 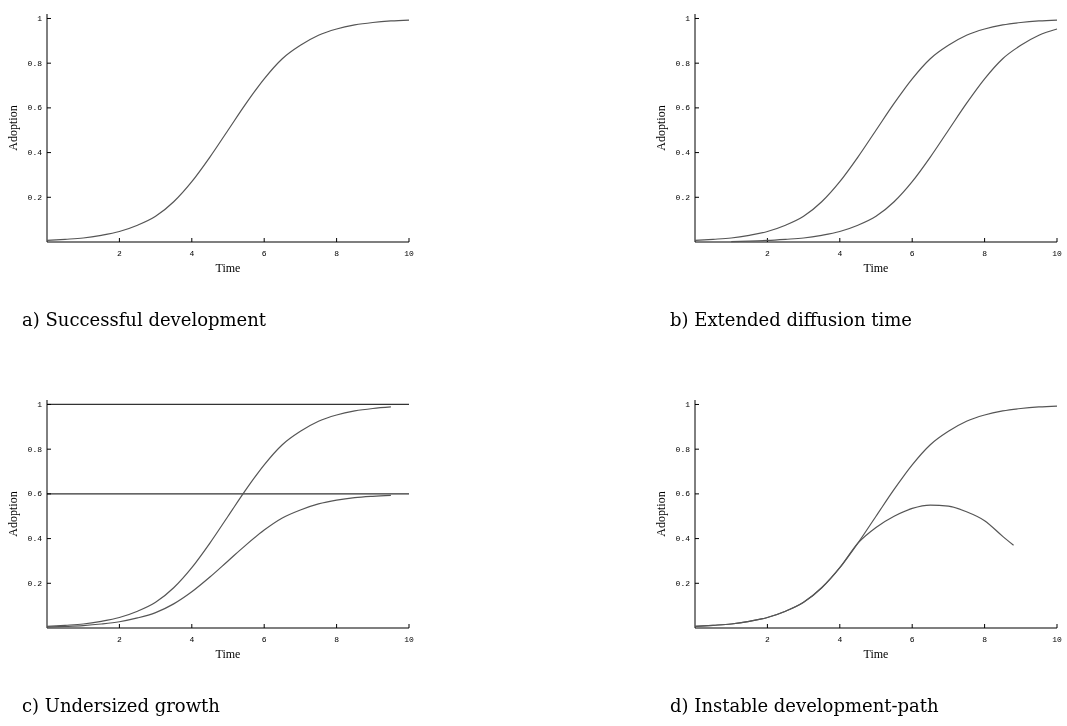 I want to click on text: d) Instable development-path, so click(x=805, y=705).